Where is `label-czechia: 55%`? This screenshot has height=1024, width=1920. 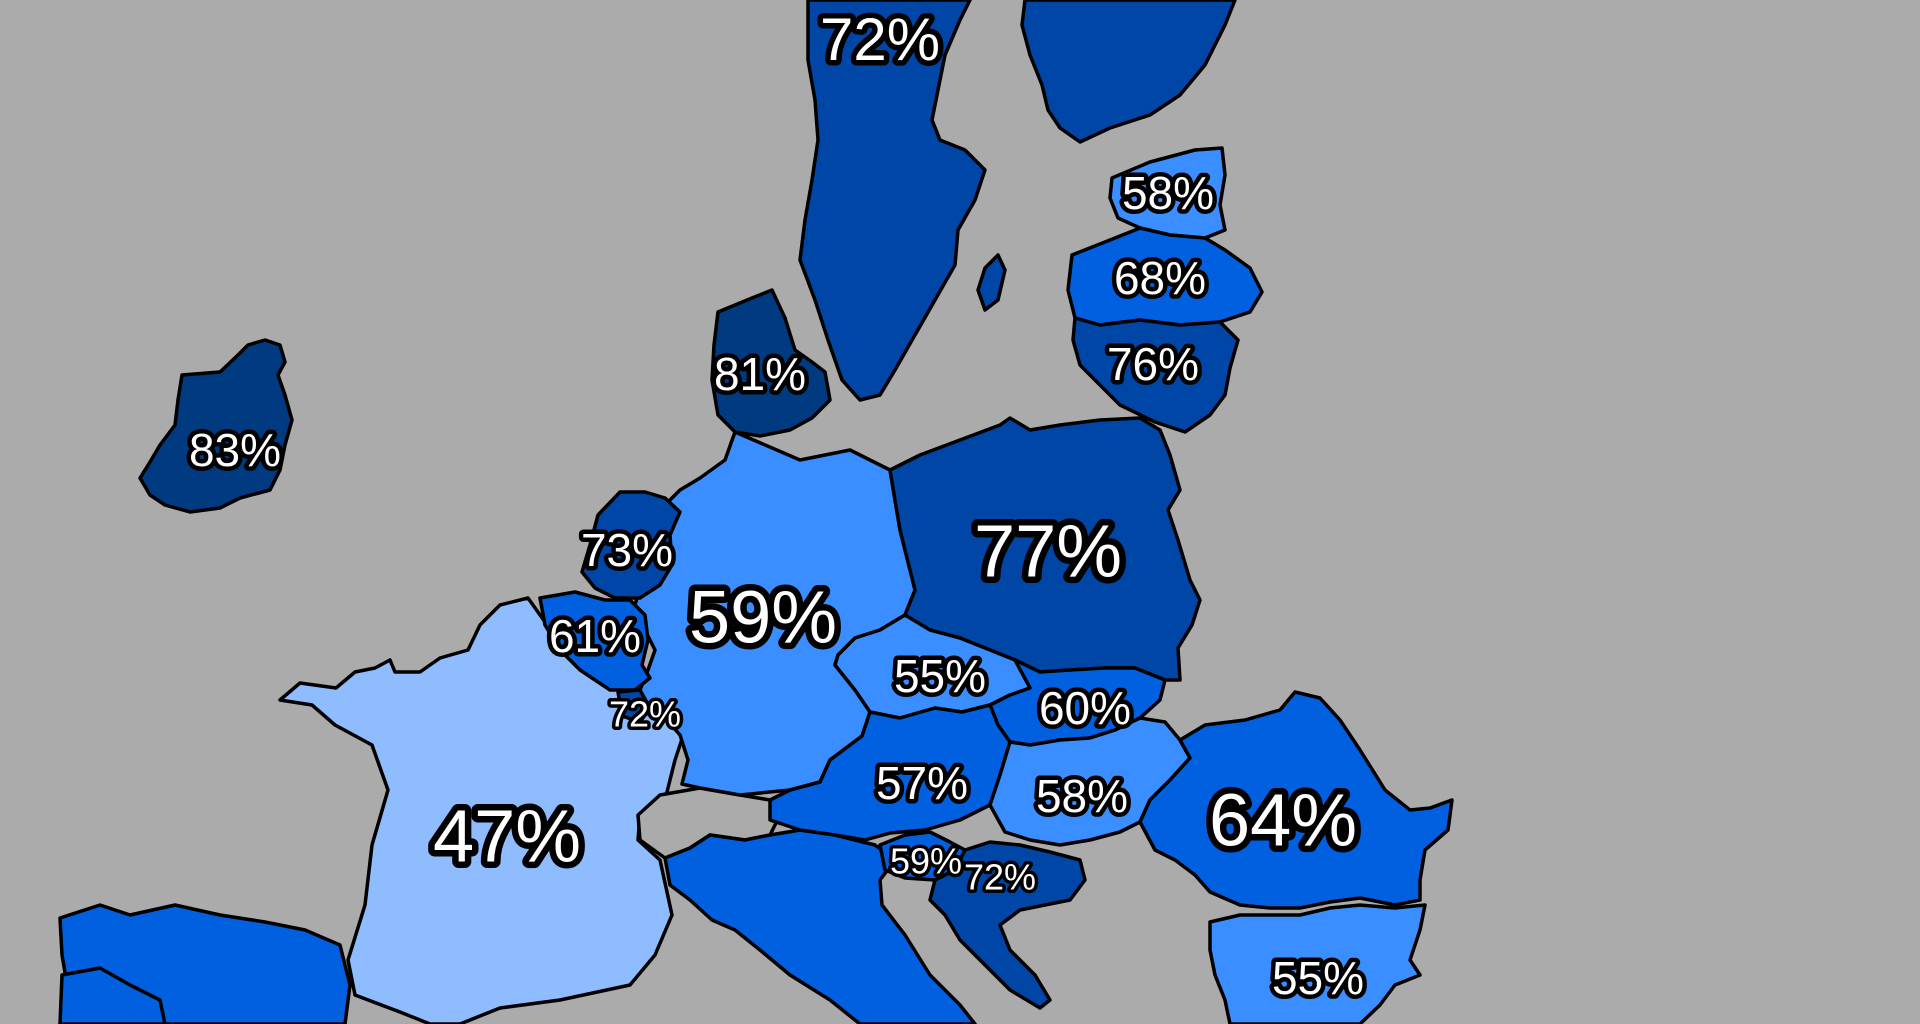
label-czechia: 55% is located at coordinates (940, 676).